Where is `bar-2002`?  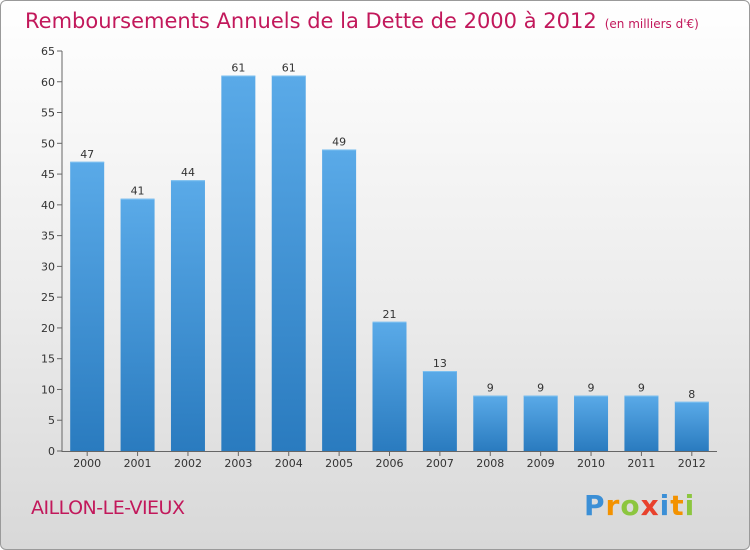 bar-2002 is located at coordinates (187, 315).